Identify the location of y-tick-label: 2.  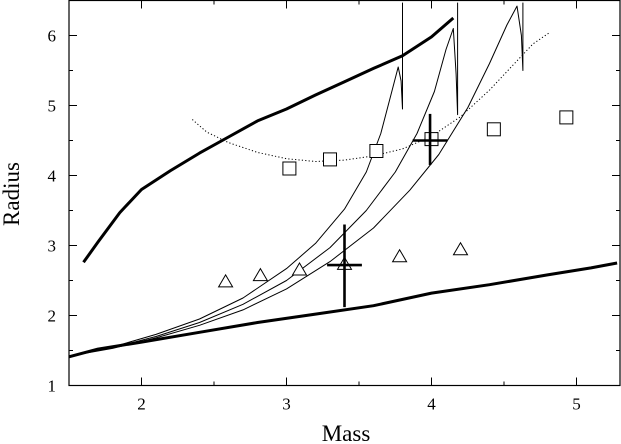
(52, 316).